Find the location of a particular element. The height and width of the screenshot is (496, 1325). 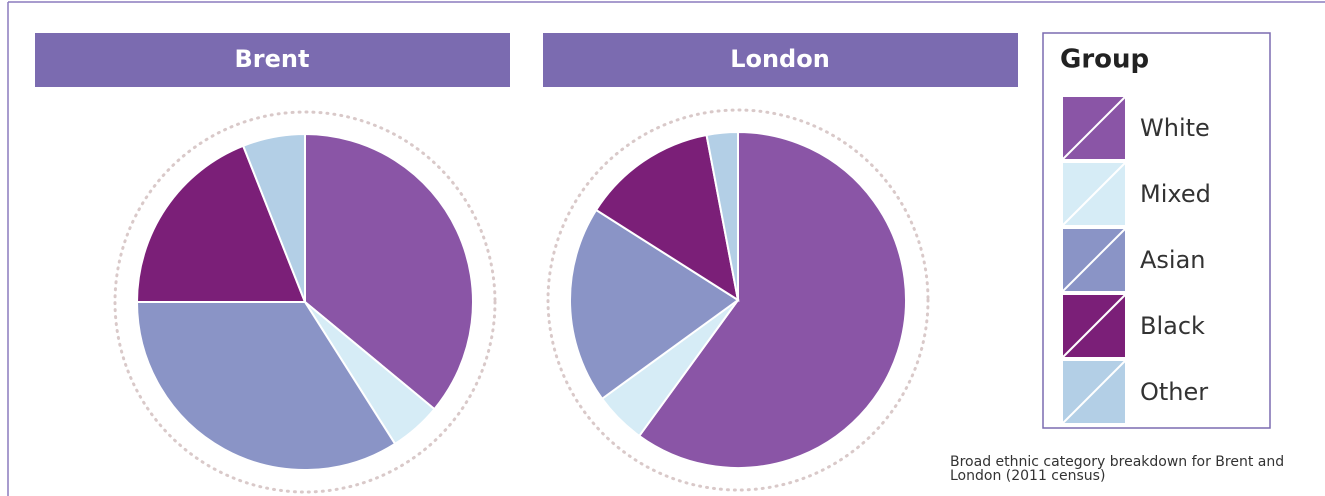

legend-label: Other is located at coordinates (1174, 392).